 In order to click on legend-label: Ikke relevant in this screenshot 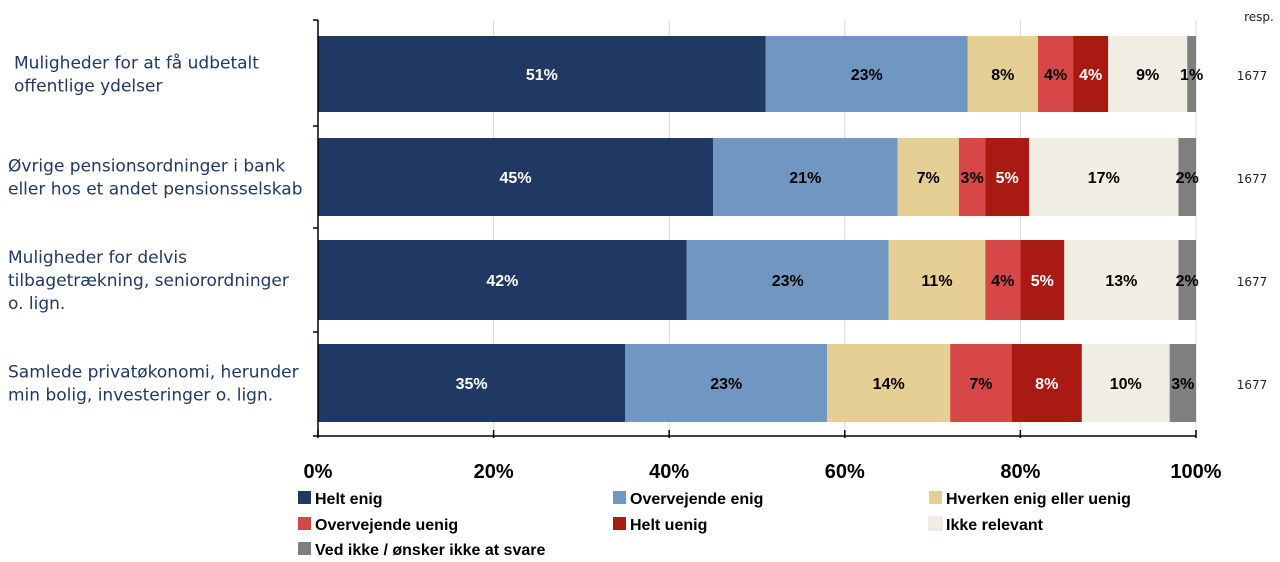, I will do `click(995, 525)`.